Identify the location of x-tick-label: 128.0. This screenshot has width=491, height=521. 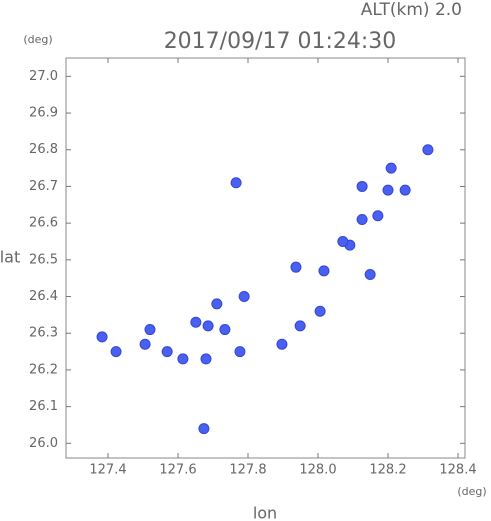
(317, 470).